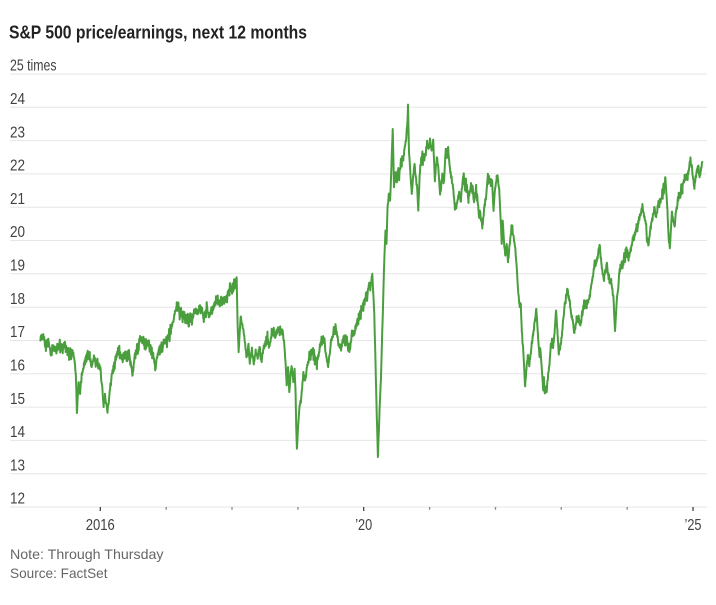 This screenshot has width=716, height=605. Describe the element at coordinates (17, 132) in the screenshot. I see `svg-text: 23` at that location.